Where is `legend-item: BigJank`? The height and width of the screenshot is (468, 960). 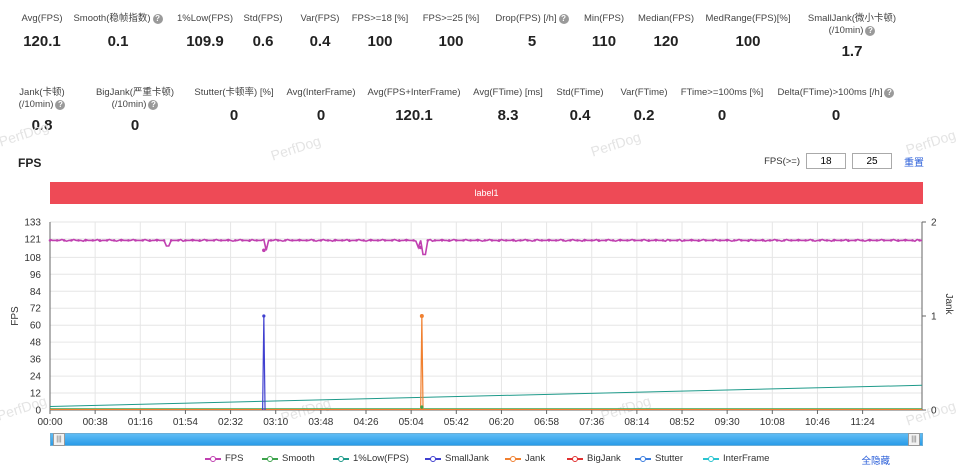
legend-item: BigJank is located at coordinates (594, 458).